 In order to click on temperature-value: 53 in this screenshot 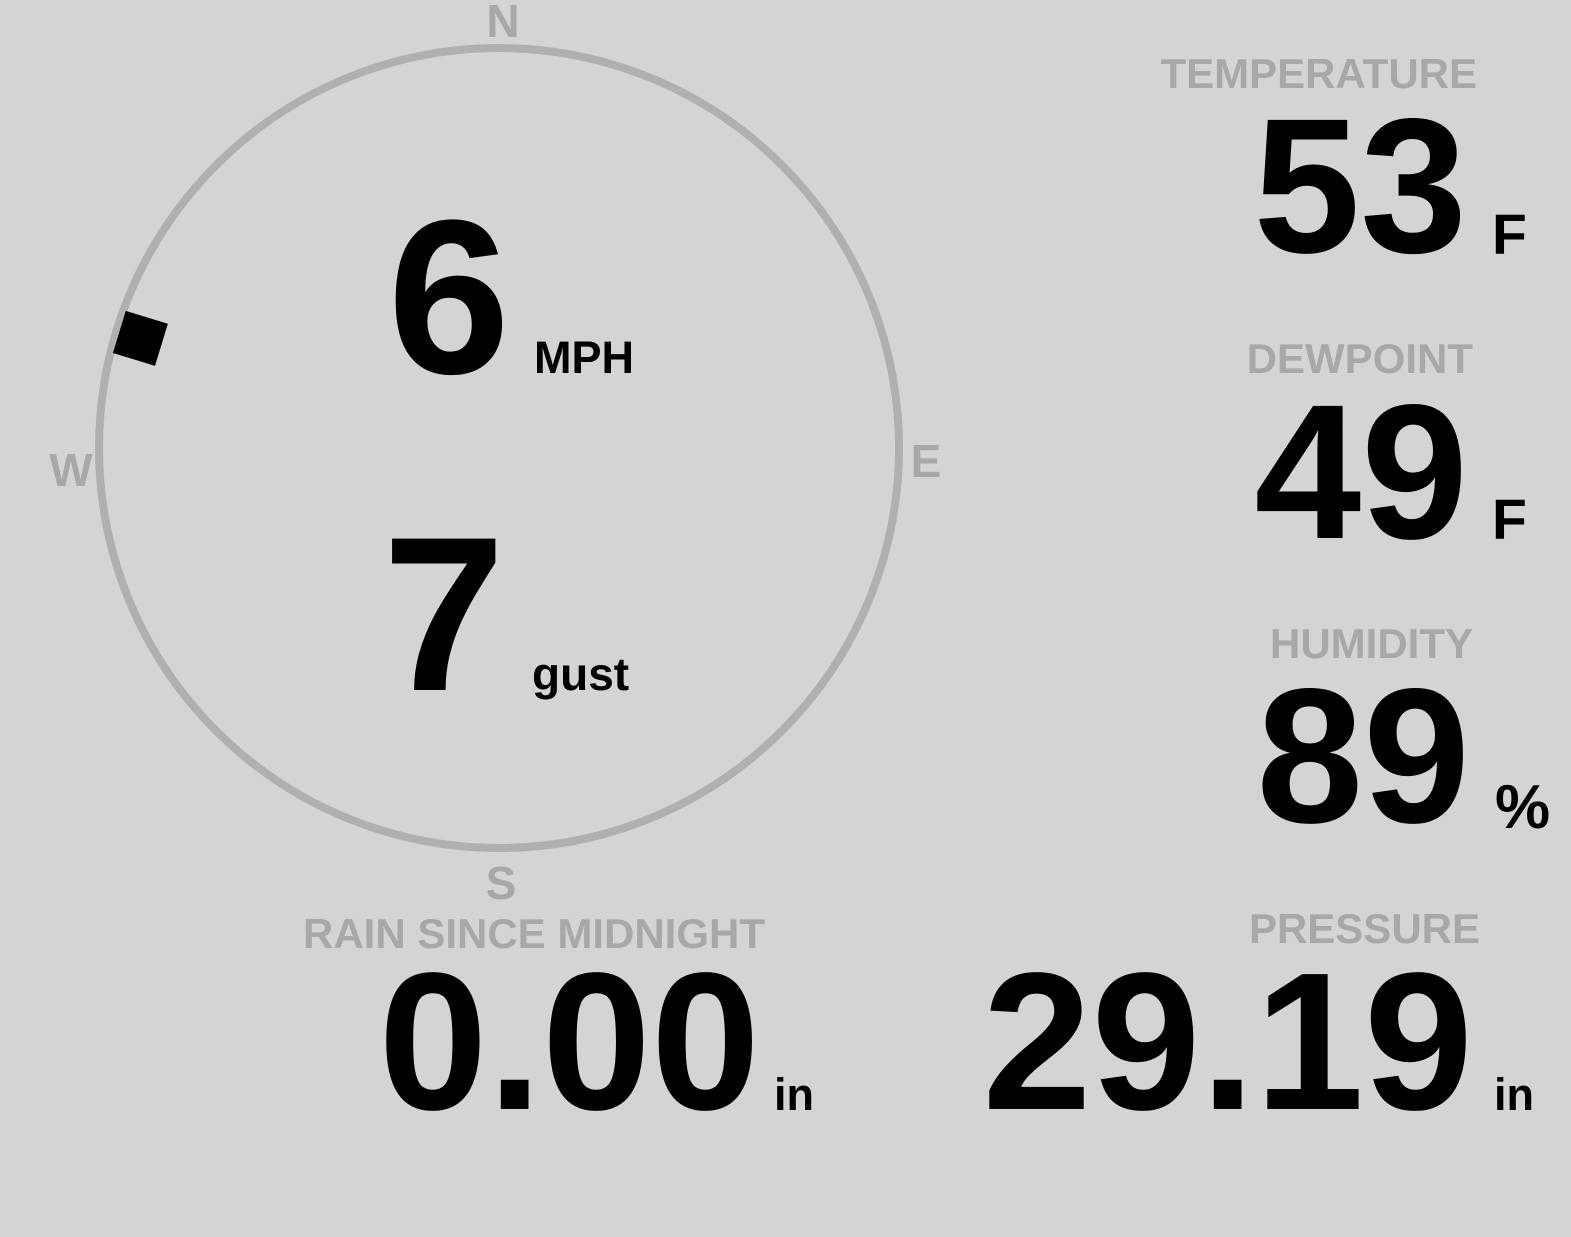, I will do `click(1360, 185)`.